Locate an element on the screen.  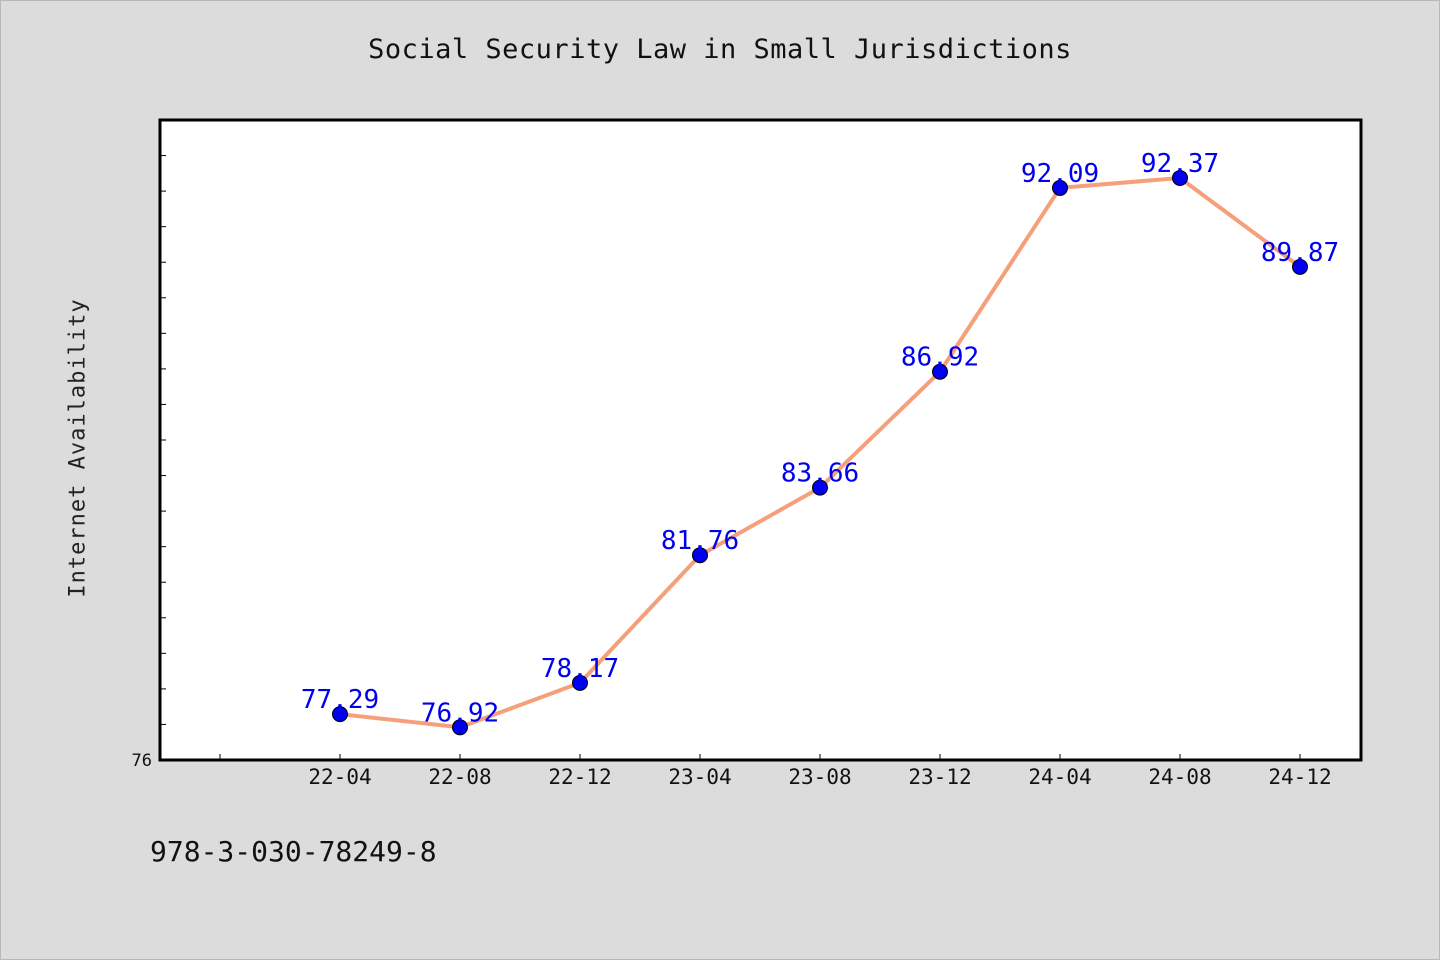
data-label: 76.92 is located at coordinates (460, 713).